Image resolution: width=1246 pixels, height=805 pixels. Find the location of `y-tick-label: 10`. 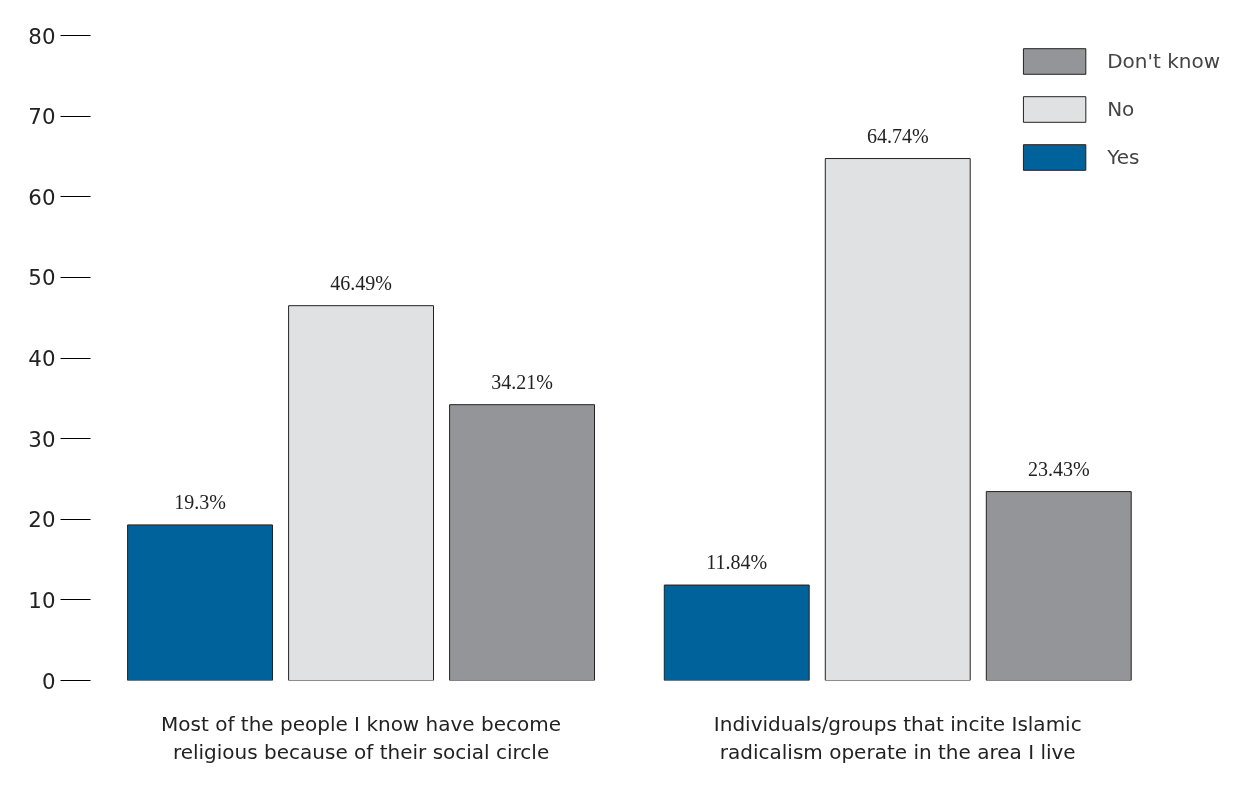

y-tick-label: 10 is located at coordinates (42, 600).